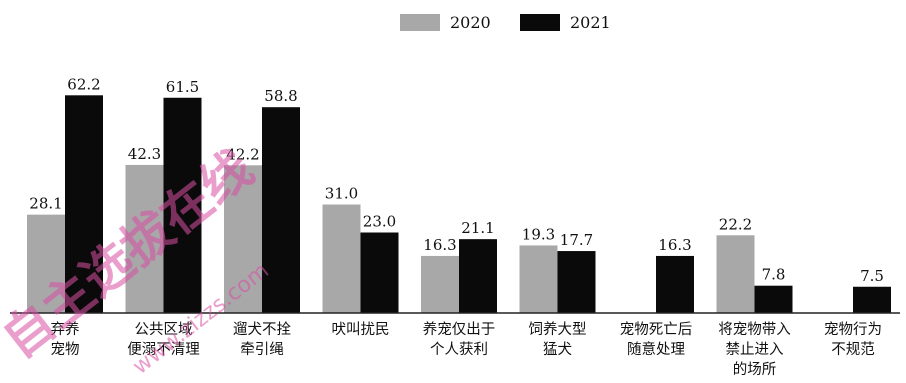  I want to click on category-label-2-0: 遛犬不拴, so click(262, 329).